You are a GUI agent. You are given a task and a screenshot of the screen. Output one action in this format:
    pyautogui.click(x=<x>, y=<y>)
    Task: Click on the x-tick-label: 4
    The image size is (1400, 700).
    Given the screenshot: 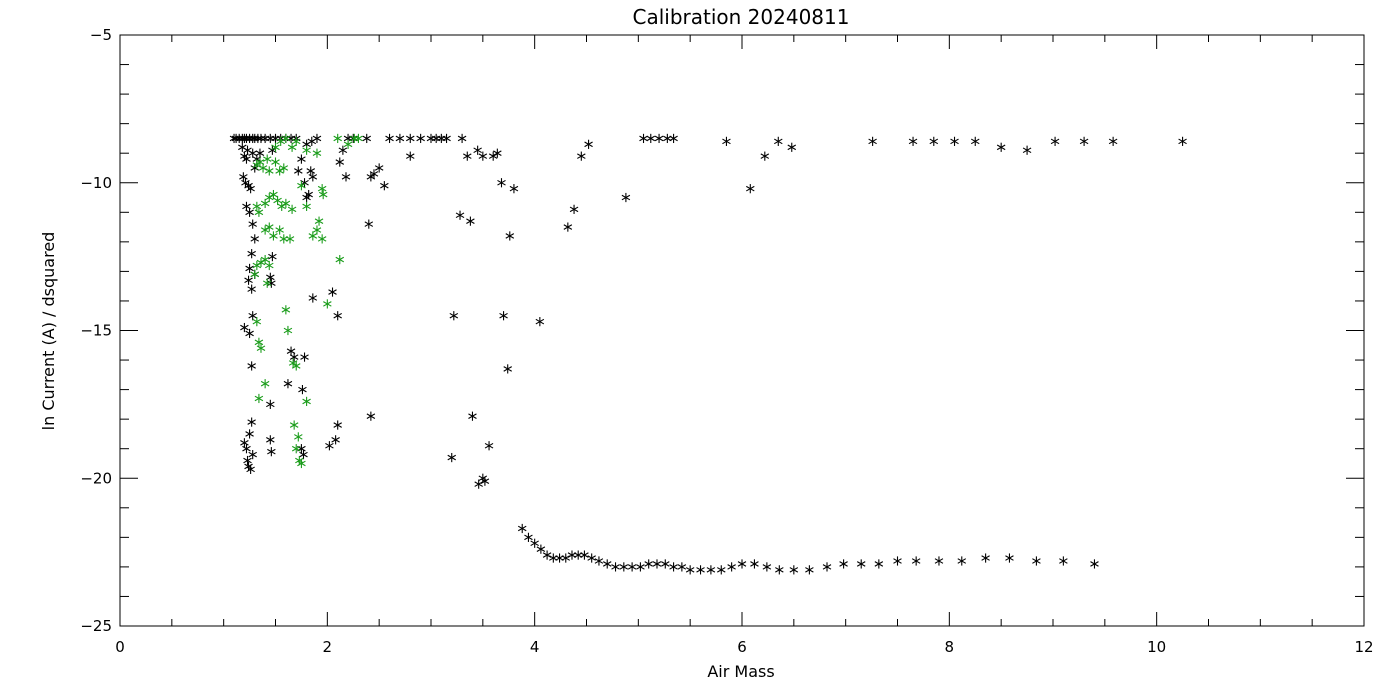 What is the action you would take?
    pyautogui.click(x=535, y=647)
    